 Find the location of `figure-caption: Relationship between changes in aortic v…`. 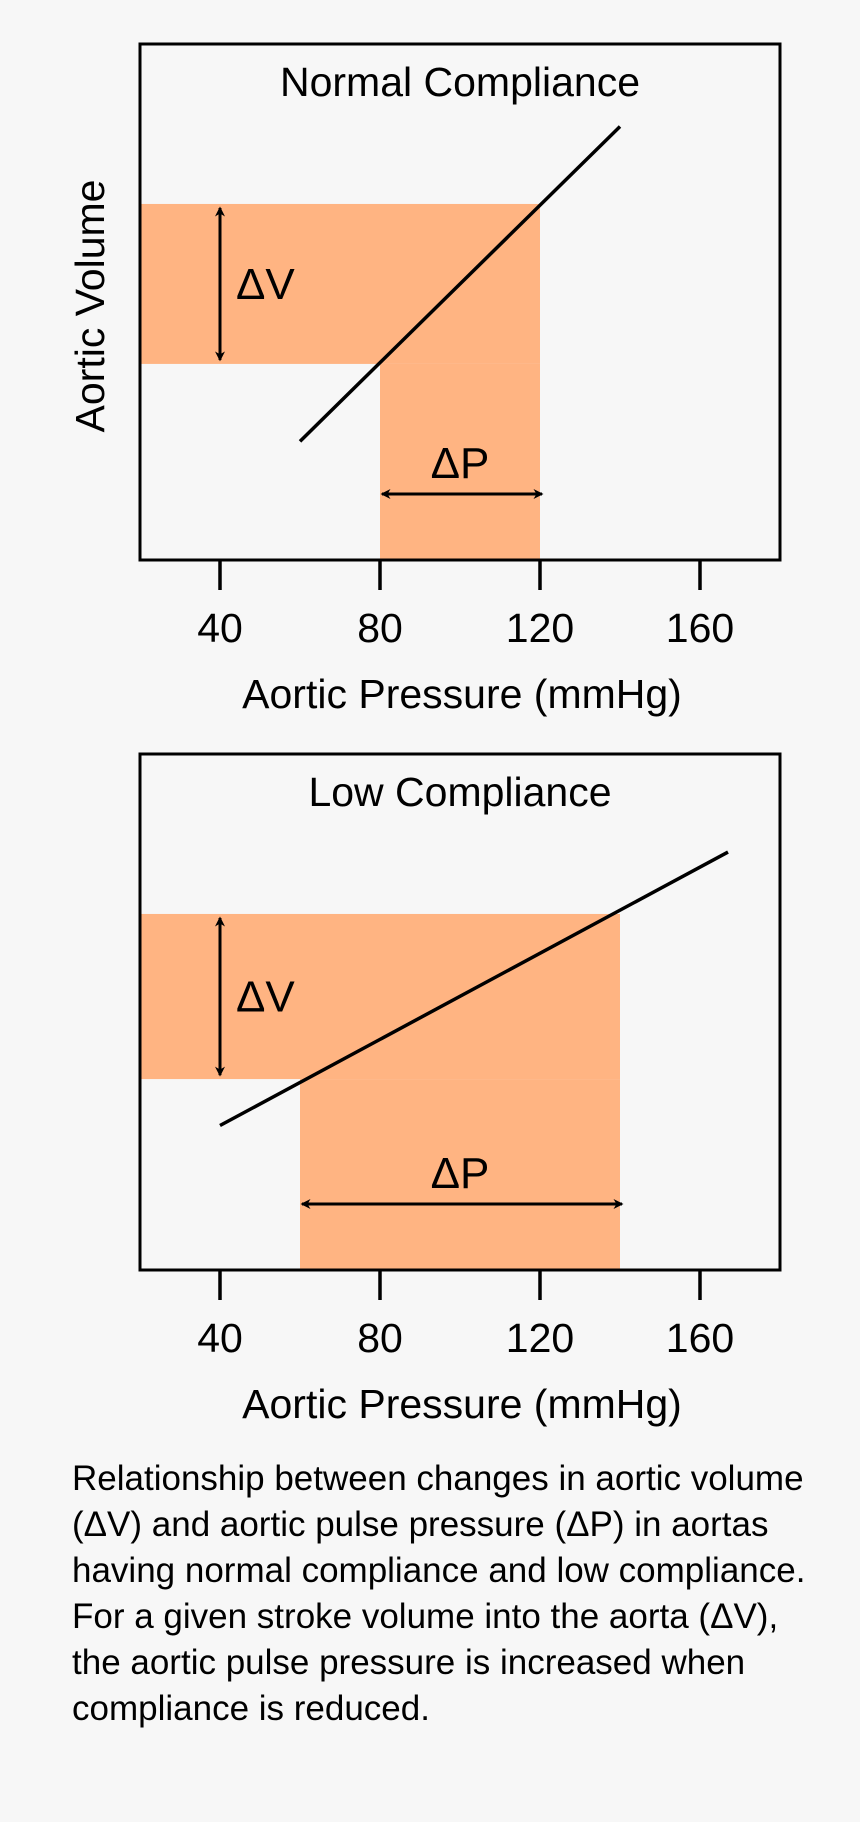

figure-caption: Relationship between changes in aortic v… is located at coordinates (439, 1593).